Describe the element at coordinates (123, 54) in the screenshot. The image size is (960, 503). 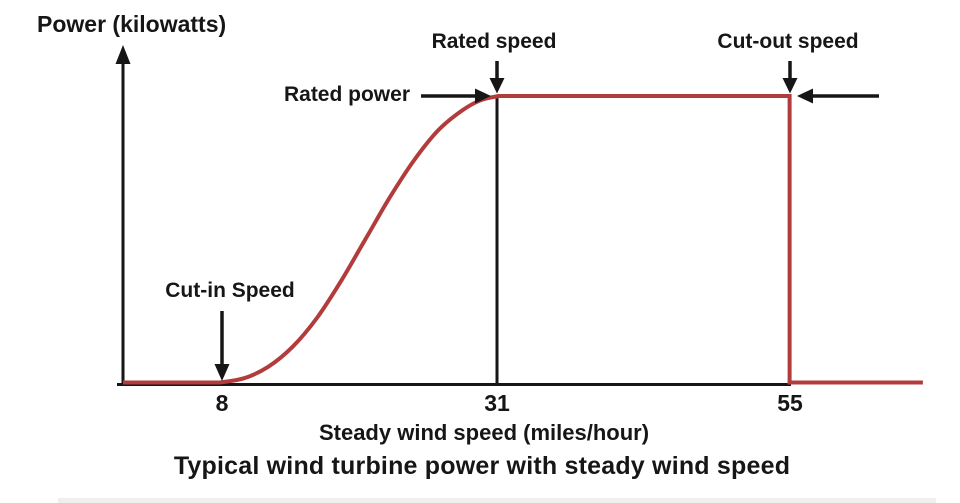
I see `y-axis-arrowhead-icon` at that location.